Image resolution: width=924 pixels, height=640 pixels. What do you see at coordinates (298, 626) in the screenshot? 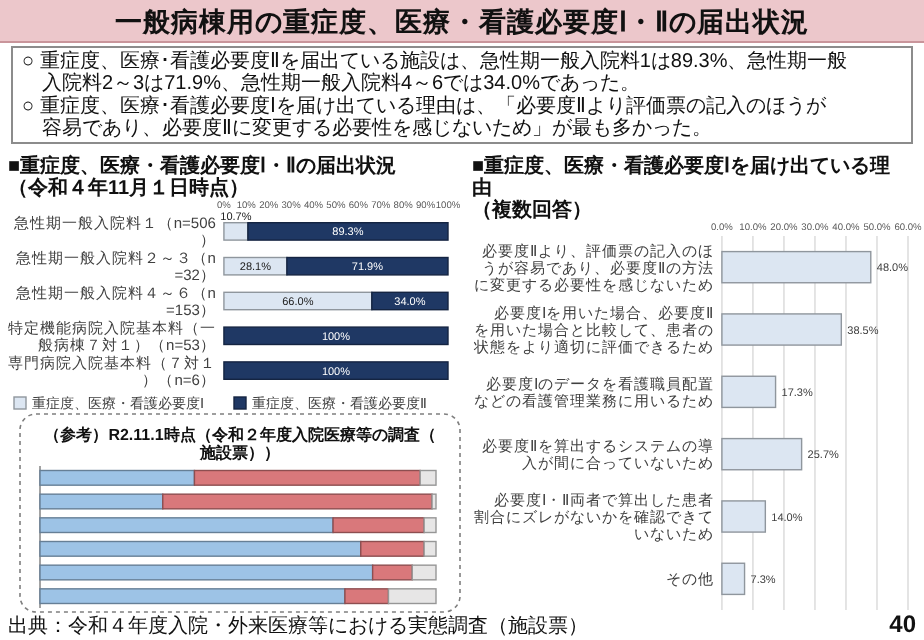
I see `source-note: 出典：令和４年度入院・外来医療等における実態調査（施設票）` at bounding box center [298, 626].